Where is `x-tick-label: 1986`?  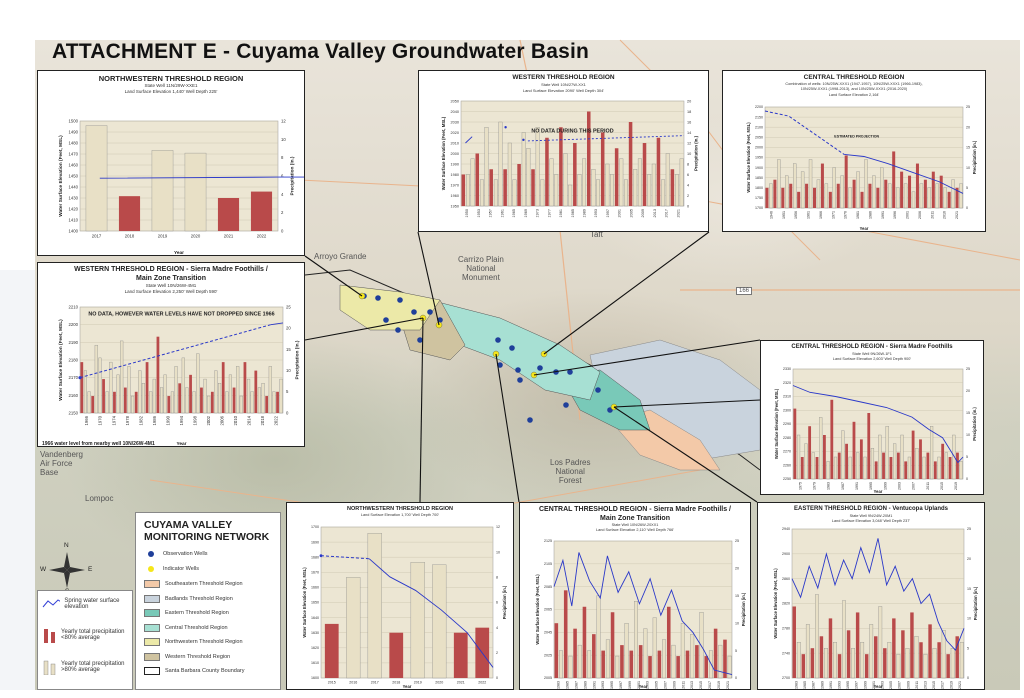
x-tick-label: 1986 is located at coordinates (154, 420).